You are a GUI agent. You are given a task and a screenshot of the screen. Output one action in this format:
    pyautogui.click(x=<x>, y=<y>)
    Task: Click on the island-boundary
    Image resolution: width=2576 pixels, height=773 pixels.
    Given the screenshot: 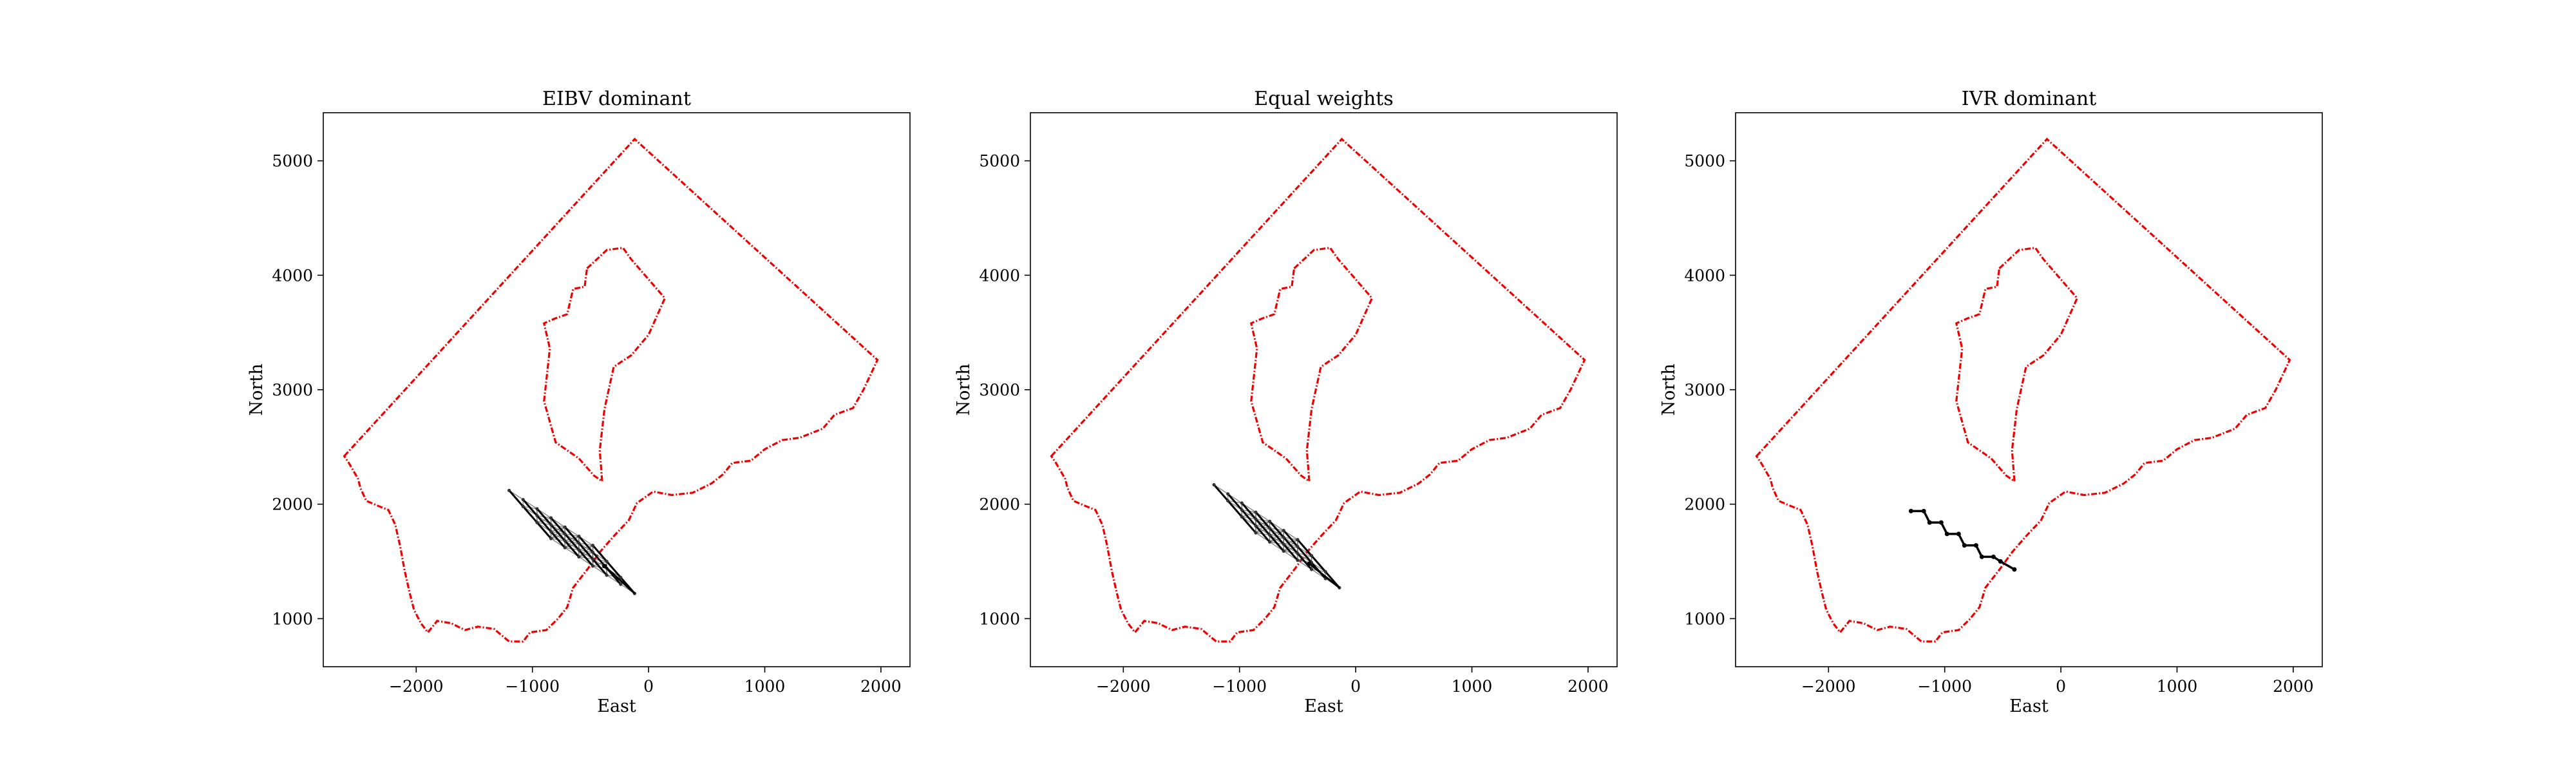 What is the action you would take?
    pyautogui.click(x=1311, y=365)
    